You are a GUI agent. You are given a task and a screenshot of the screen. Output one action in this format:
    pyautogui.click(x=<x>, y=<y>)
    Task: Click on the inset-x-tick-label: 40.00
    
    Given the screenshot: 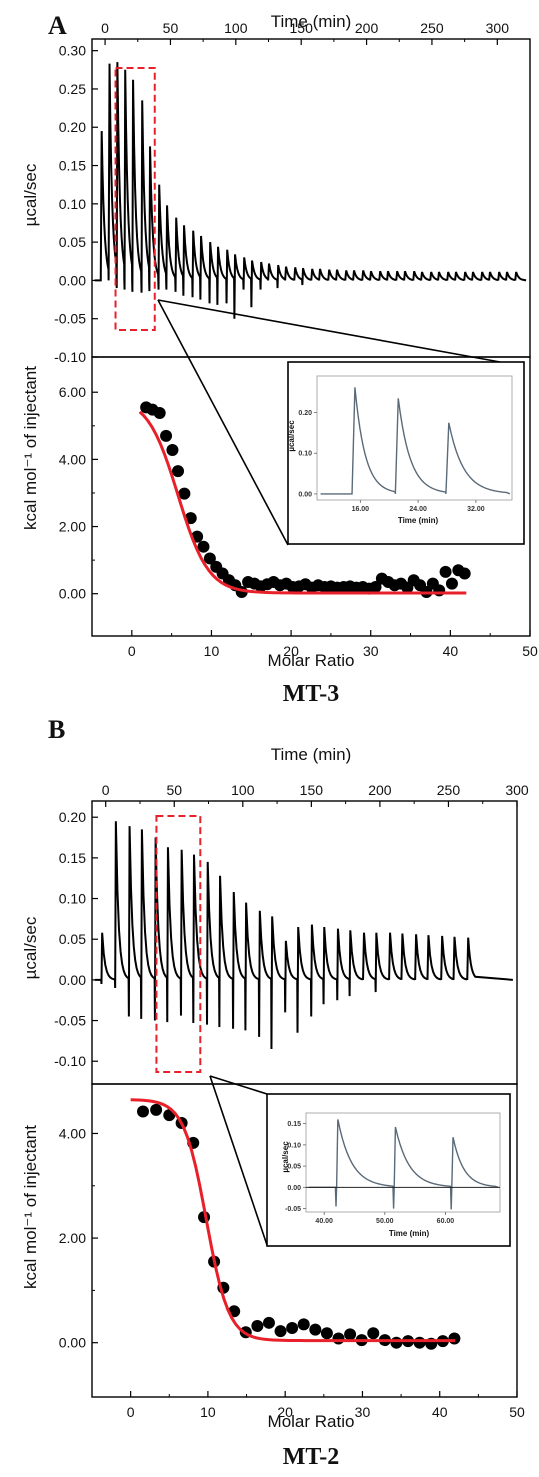 What is the action you would take?
    pyautogui.click(x=324, y=1221)
    